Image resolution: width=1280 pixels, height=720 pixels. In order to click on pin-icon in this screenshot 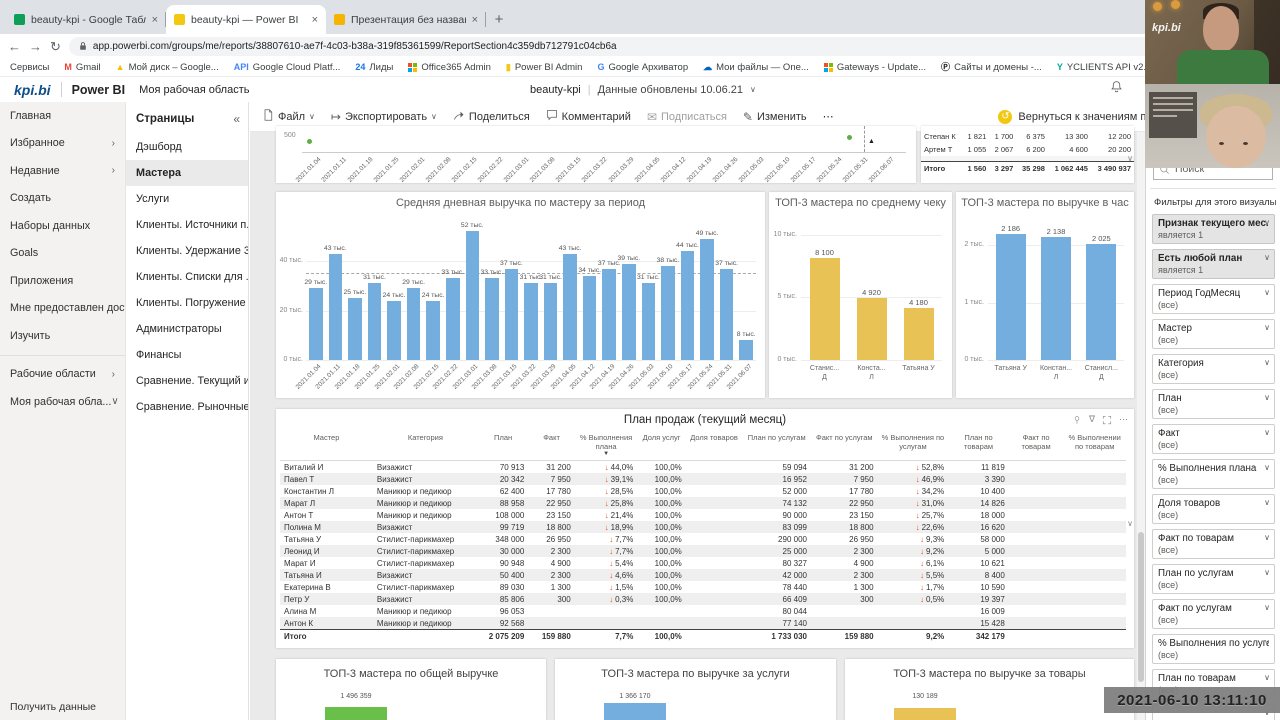, I will do `click(1077, 420)`.